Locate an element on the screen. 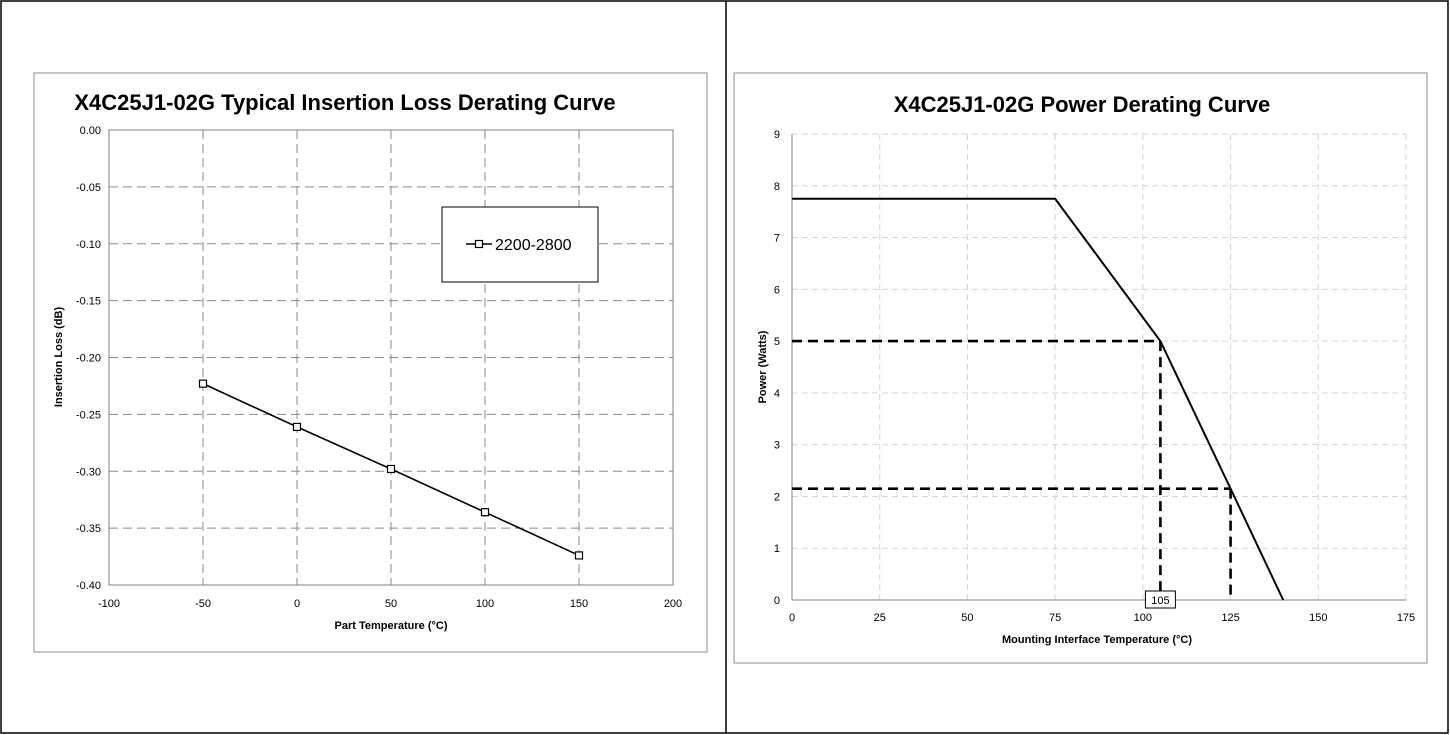  chart2-y-tick-labels: 0 1 2 3 4 5 6 7 8 9 is located at coordinates (777, 368).